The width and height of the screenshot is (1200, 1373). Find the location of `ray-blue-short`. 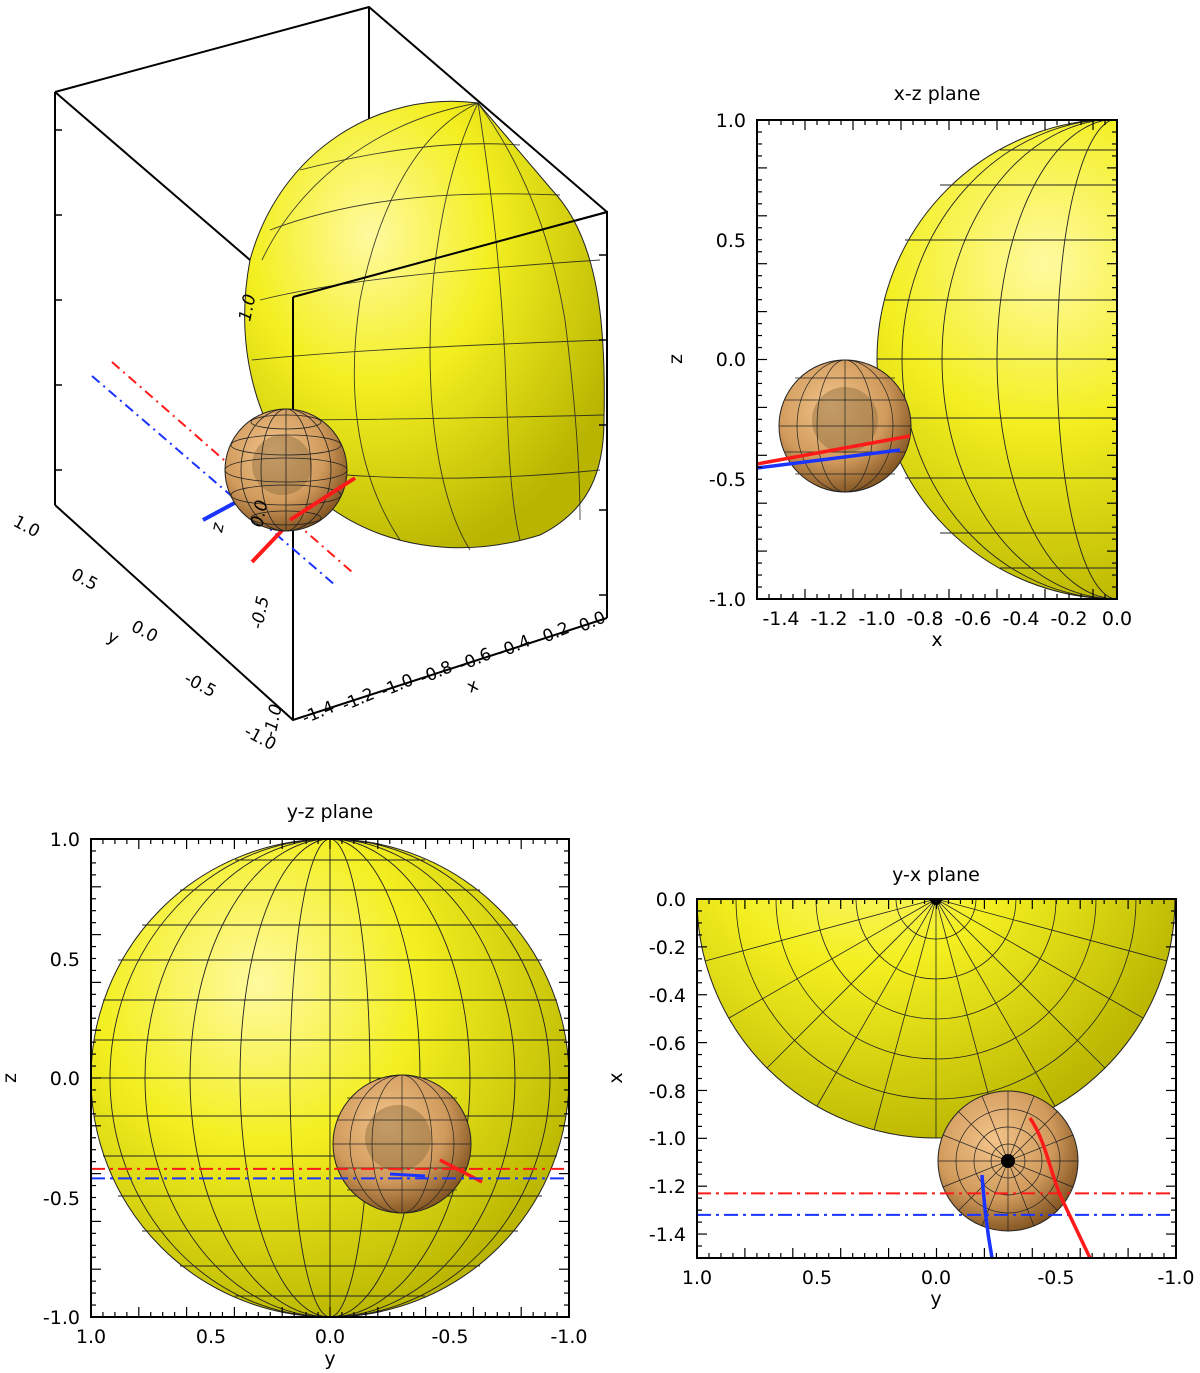

ray-blue-short is located at coordinates (407, 1175).